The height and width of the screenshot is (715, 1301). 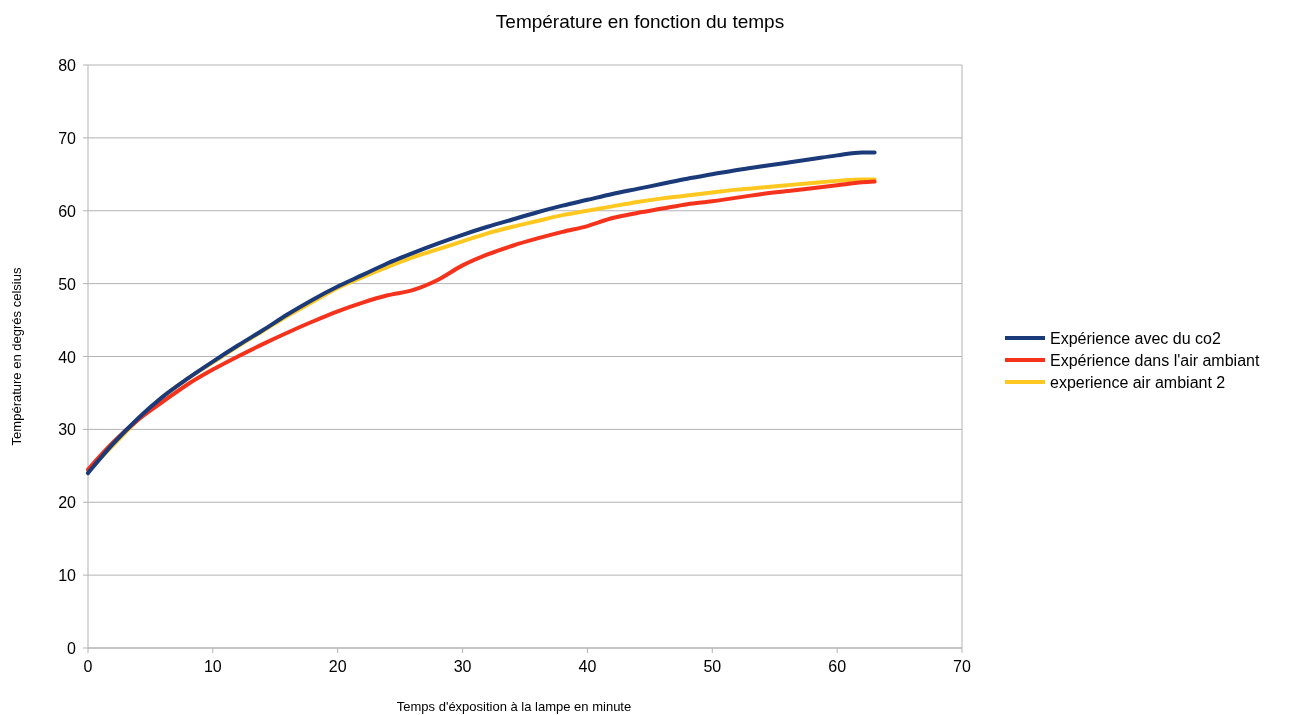 I want to click on x-tick-label: 50, so click(x=712, y=666).